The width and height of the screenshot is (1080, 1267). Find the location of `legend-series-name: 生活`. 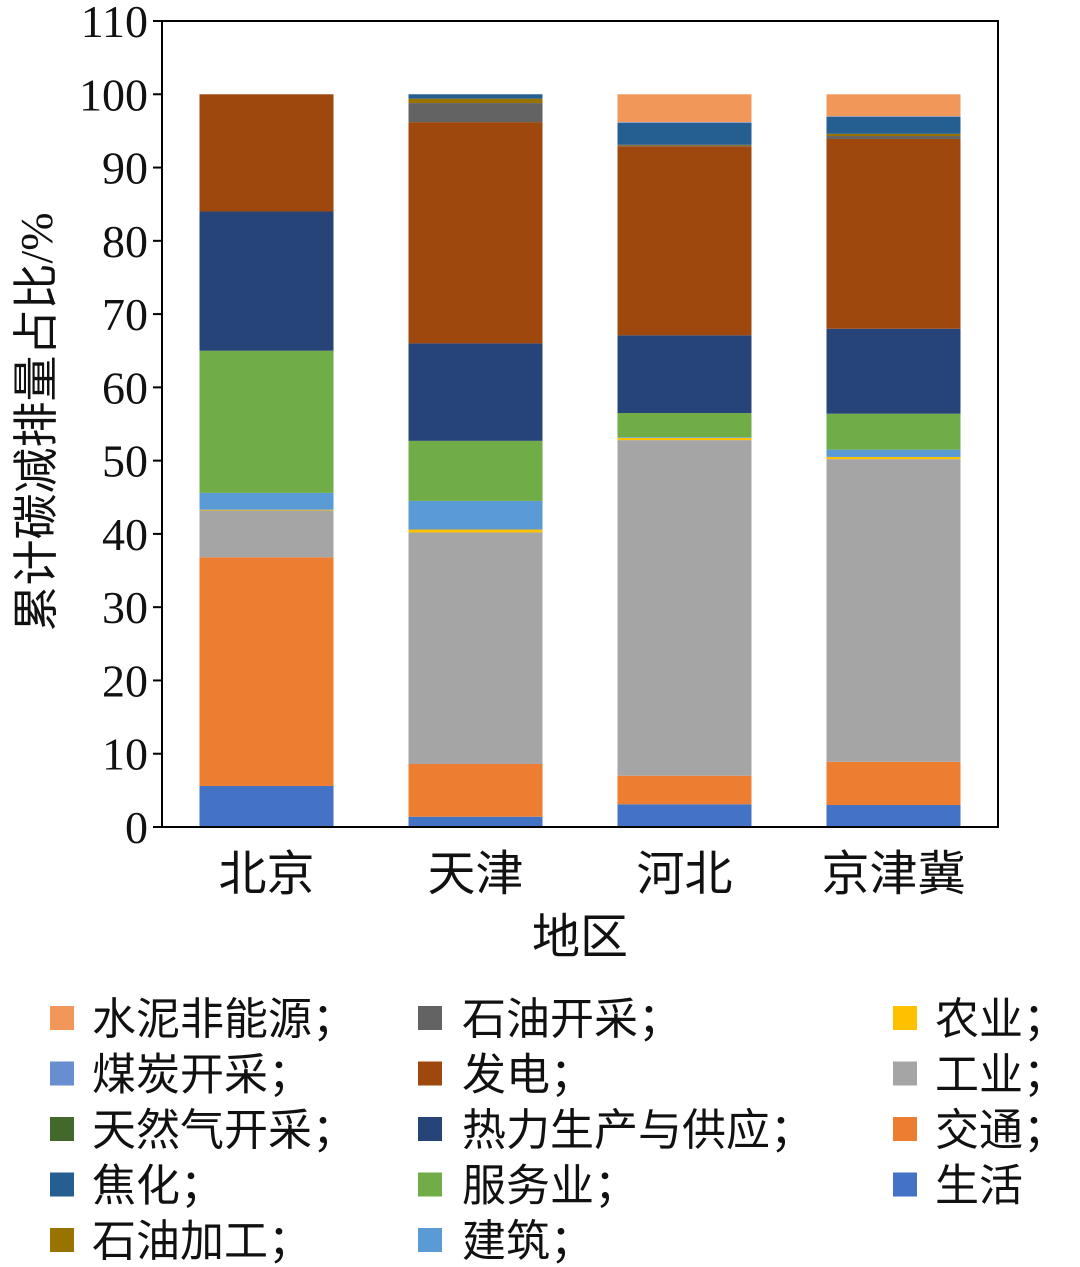

legend-series-name: 生活 is located at coordinates (979, 1186).